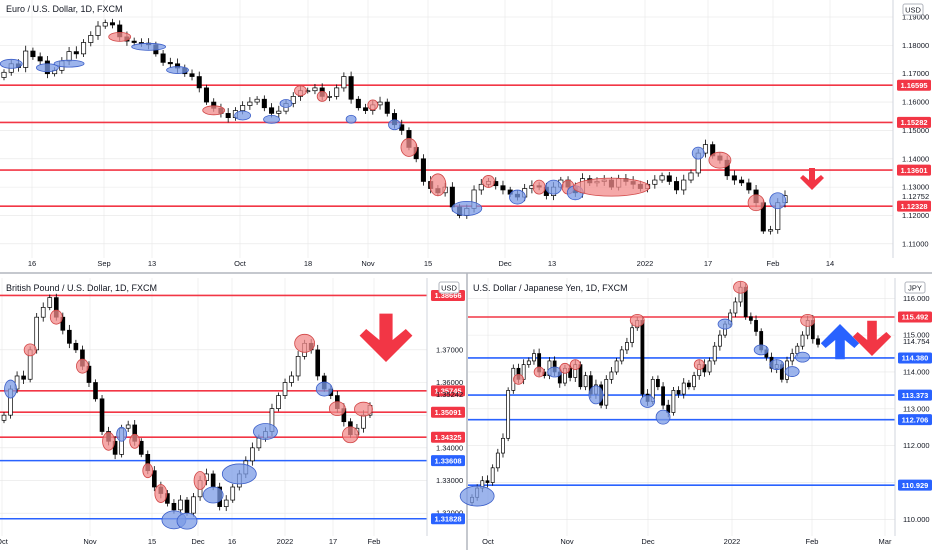  I want to click on y-tick-label: 1.11000, so click(915, 243).